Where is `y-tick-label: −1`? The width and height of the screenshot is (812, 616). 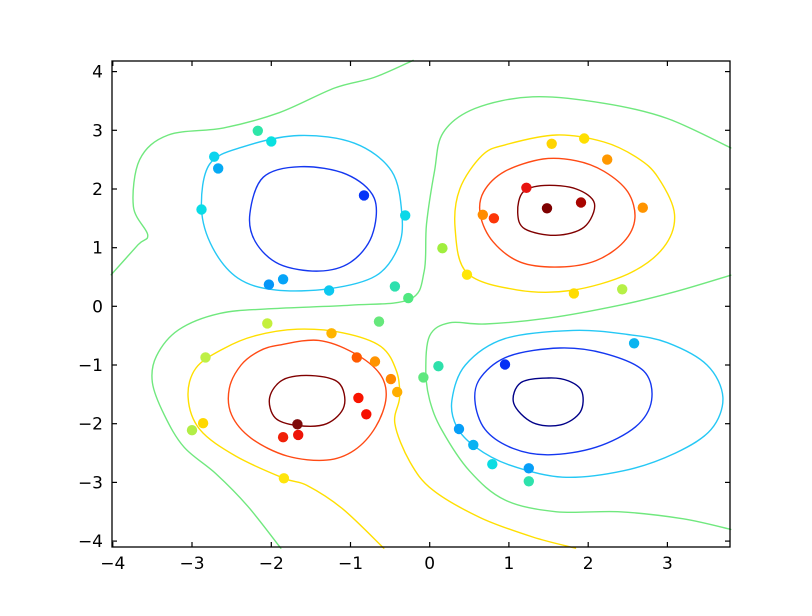 y-tick-label: −1 is located at coordinates (90, 366).